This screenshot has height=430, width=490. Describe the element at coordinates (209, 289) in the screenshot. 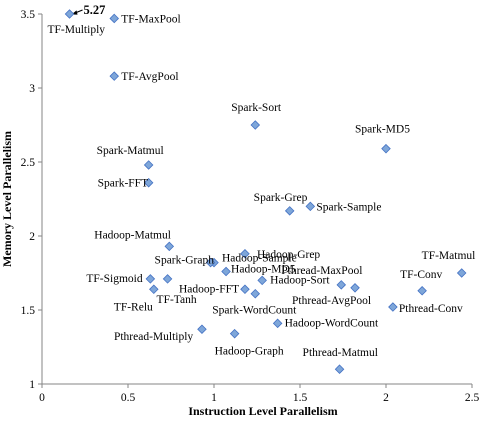

I see `point-label: Hadoop-FFT` at that location.